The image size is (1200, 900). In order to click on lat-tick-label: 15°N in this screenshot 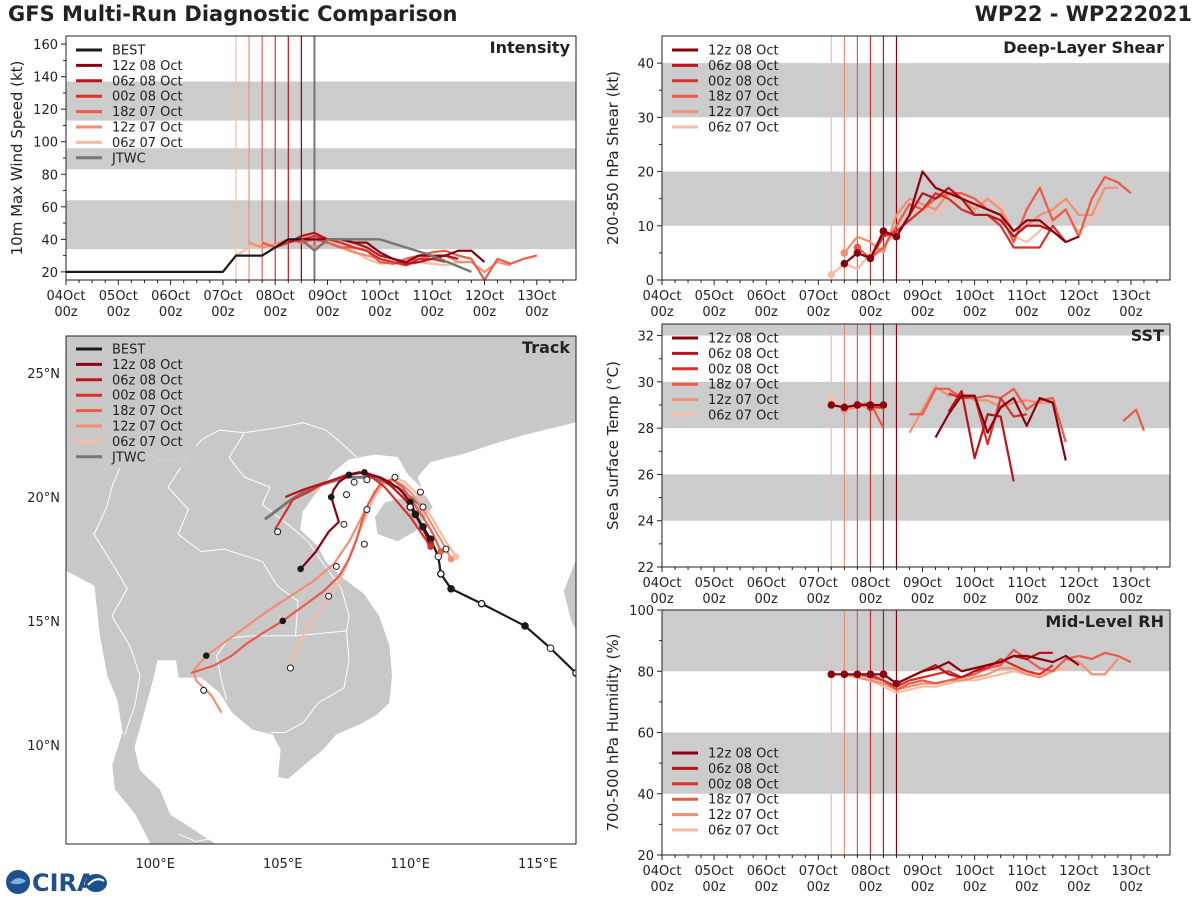, I will do `click(43, 622)`.